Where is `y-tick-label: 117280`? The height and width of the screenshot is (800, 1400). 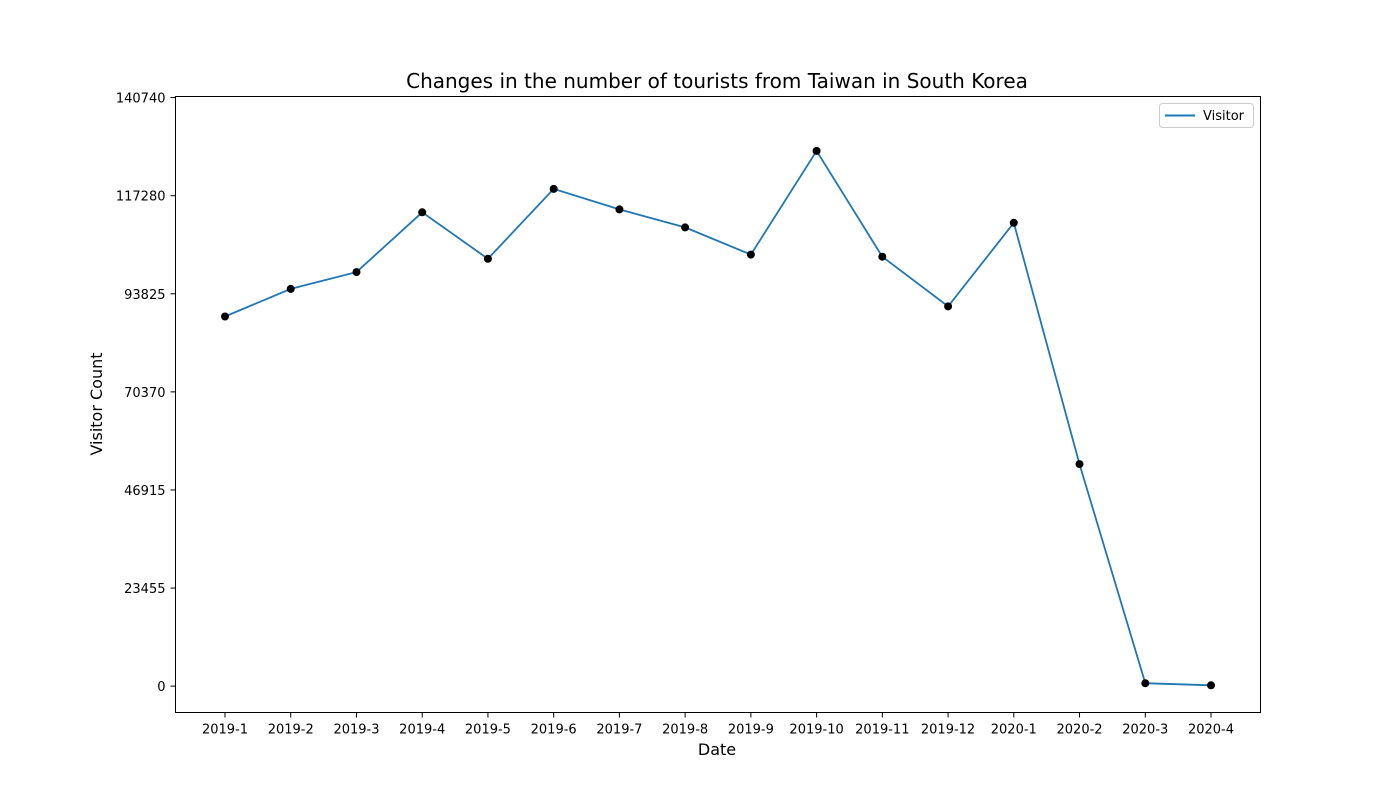
y-tick-label: 117280 is located at coordinates (141, 197).